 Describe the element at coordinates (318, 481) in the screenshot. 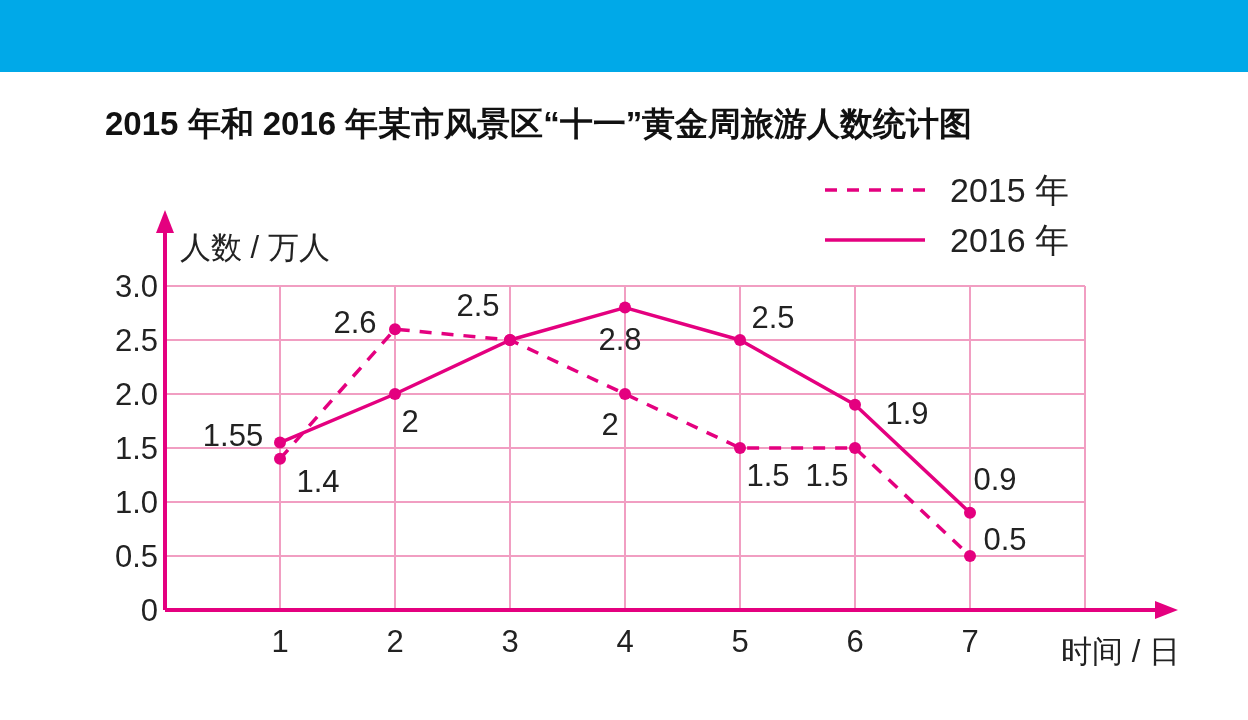

I see `data-label: 1.4` at that location.